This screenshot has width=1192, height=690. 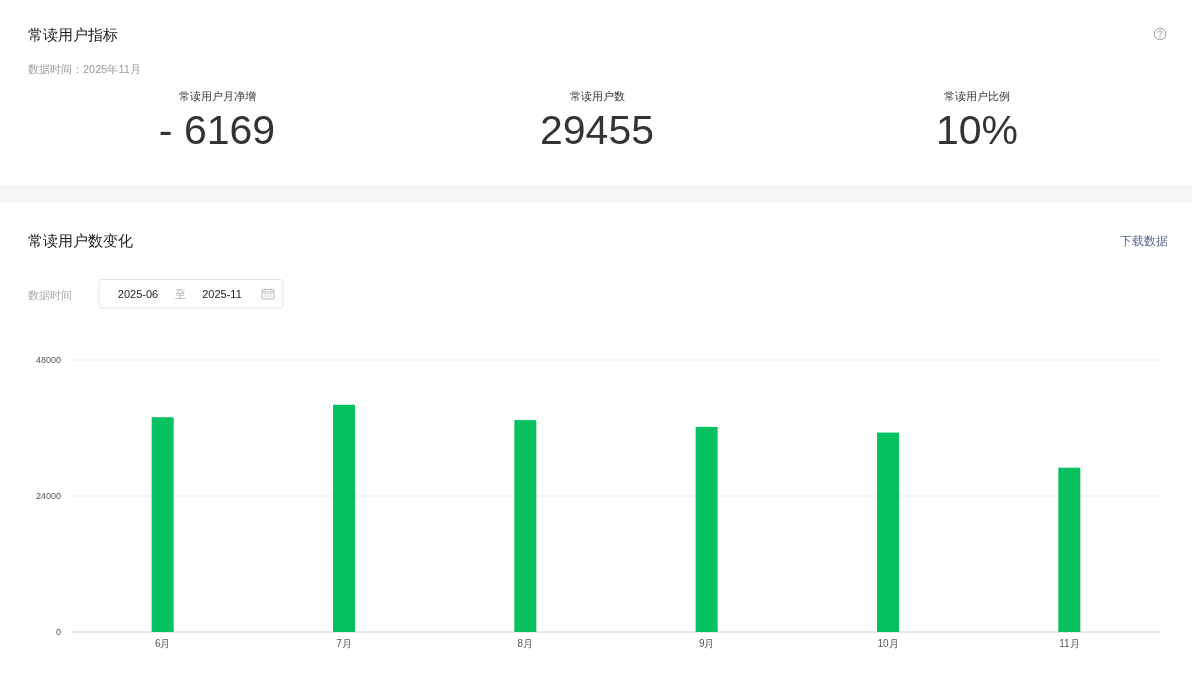 I want to click on text: 至, so click(x=180, y=293).